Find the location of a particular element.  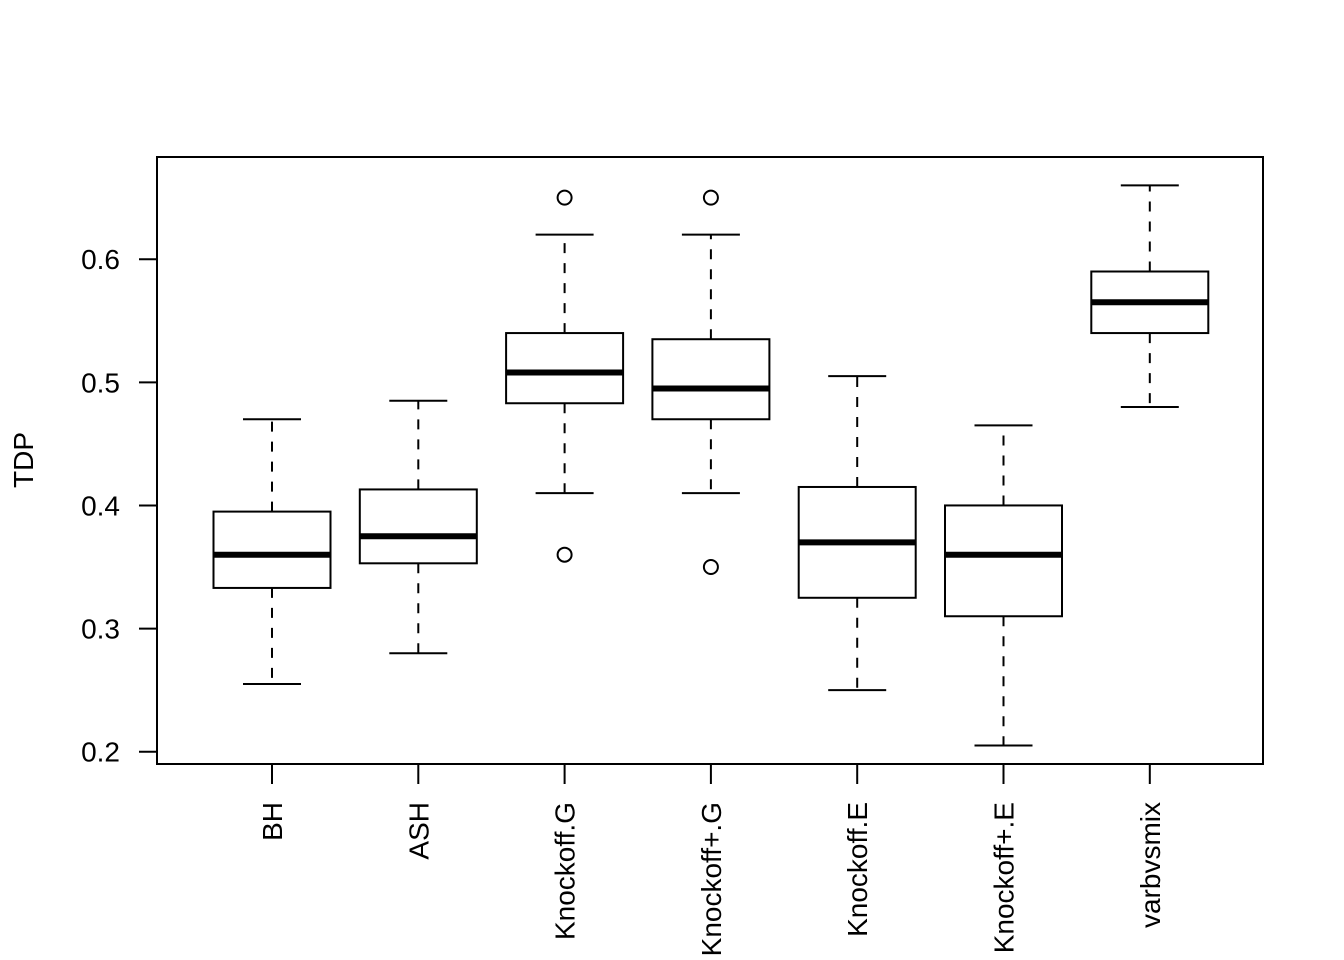

x-tick-label: Knockoff+.G is located at coordinates (711, 879).